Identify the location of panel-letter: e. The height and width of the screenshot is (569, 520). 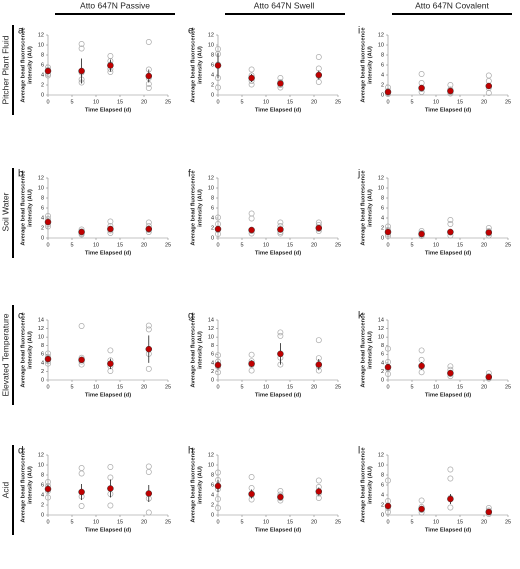
(191, 31).